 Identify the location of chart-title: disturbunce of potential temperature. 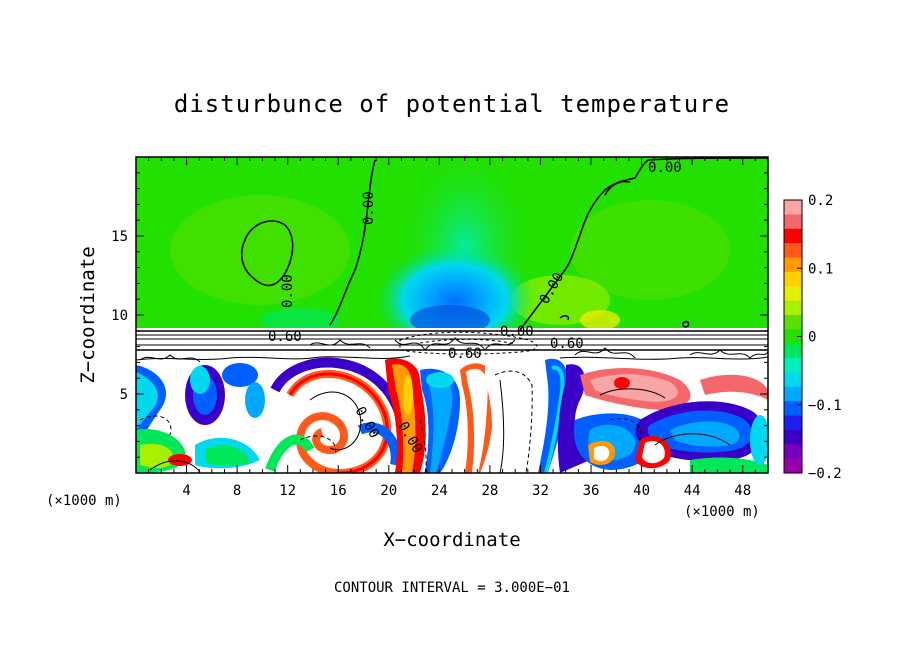
(452, 104).